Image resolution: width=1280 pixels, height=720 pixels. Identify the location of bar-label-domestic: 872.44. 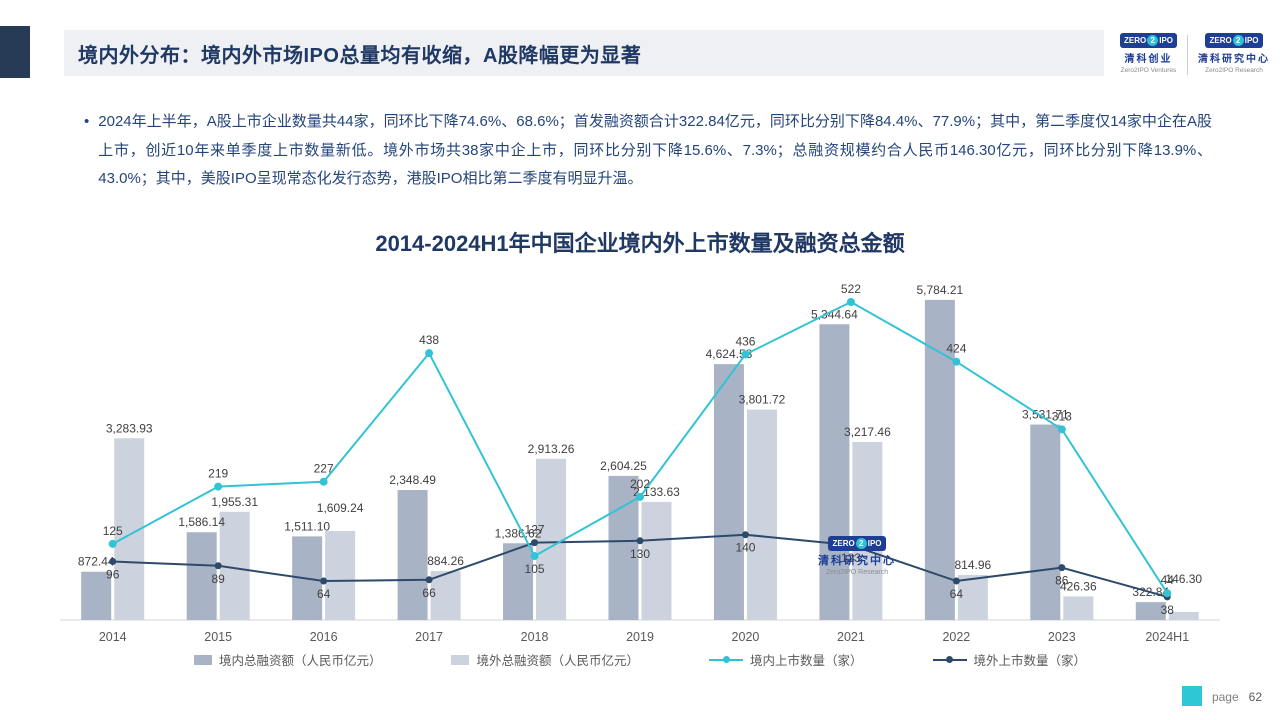
(96, 562).